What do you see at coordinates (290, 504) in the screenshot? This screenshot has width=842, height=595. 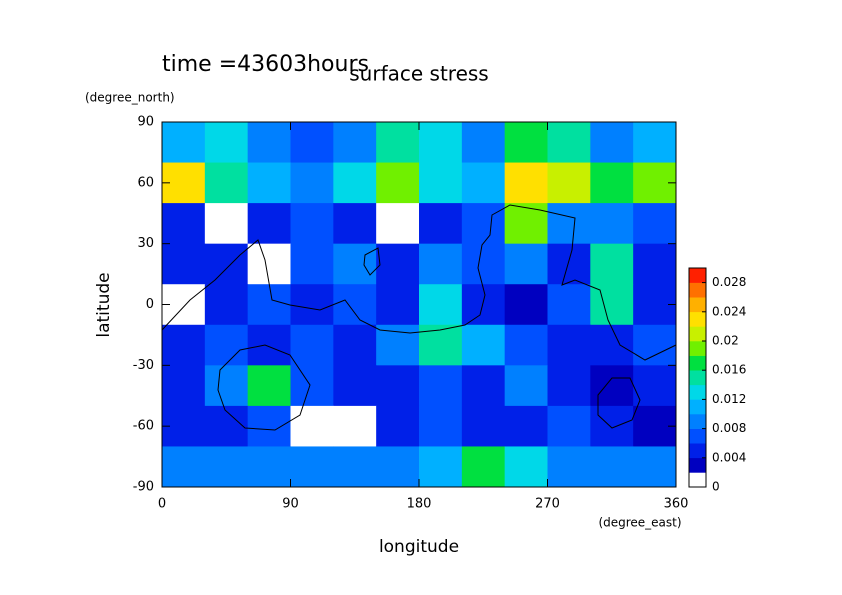 I see `x-tick-label: 90` at bounding box center [290, 504].